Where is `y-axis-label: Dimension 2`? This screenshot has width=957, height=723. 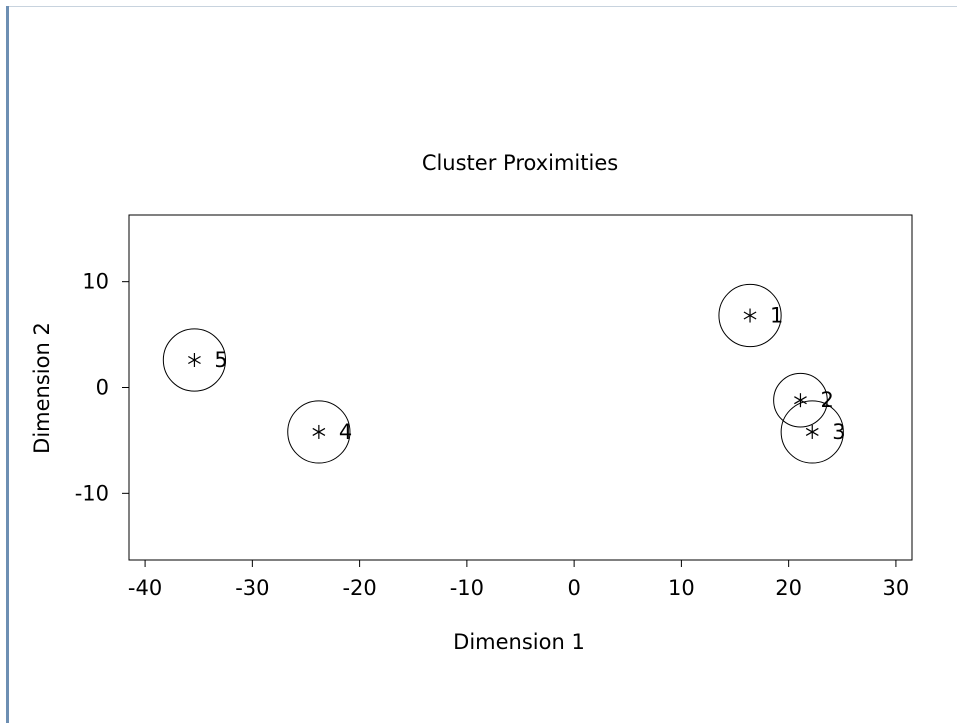
y-axis-label: Dimension 2 is located at coordinates (42, 388).